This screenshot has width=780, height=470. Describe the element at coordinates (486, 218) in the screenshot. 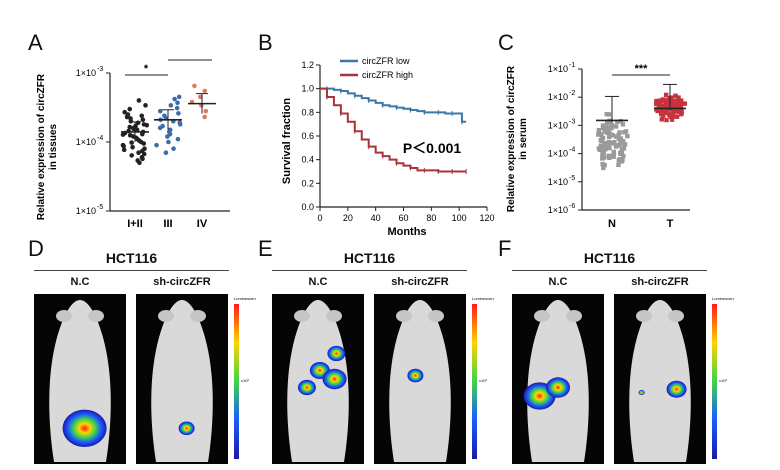

I see `chart-b-xtick-label: 120` at that location.